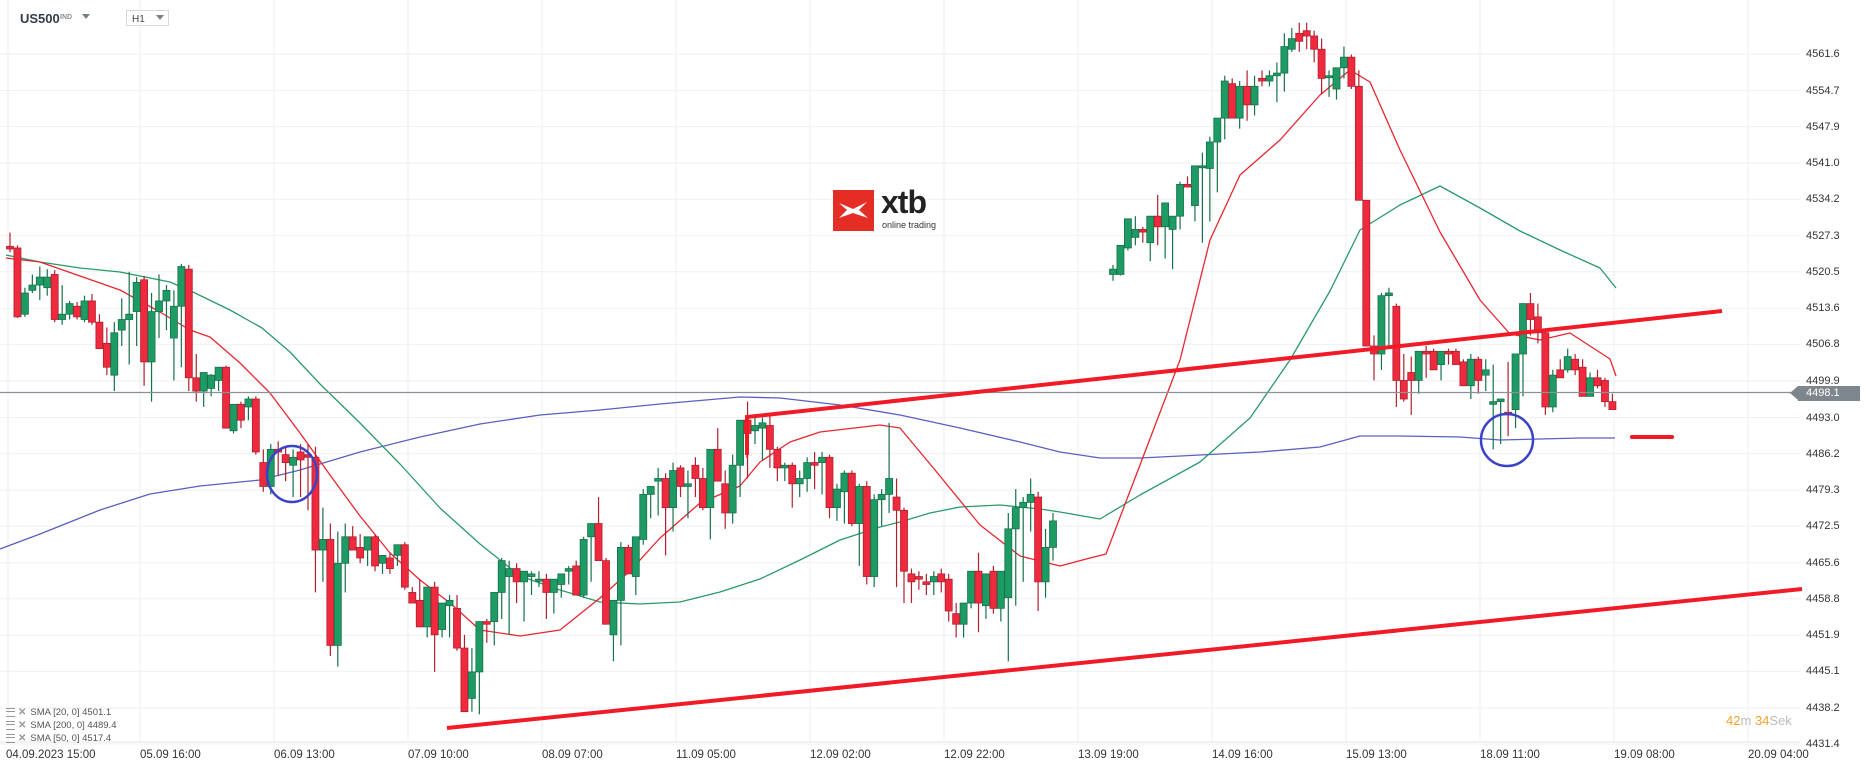  I want to click on timeframe-select: H1, so click(147, 18).